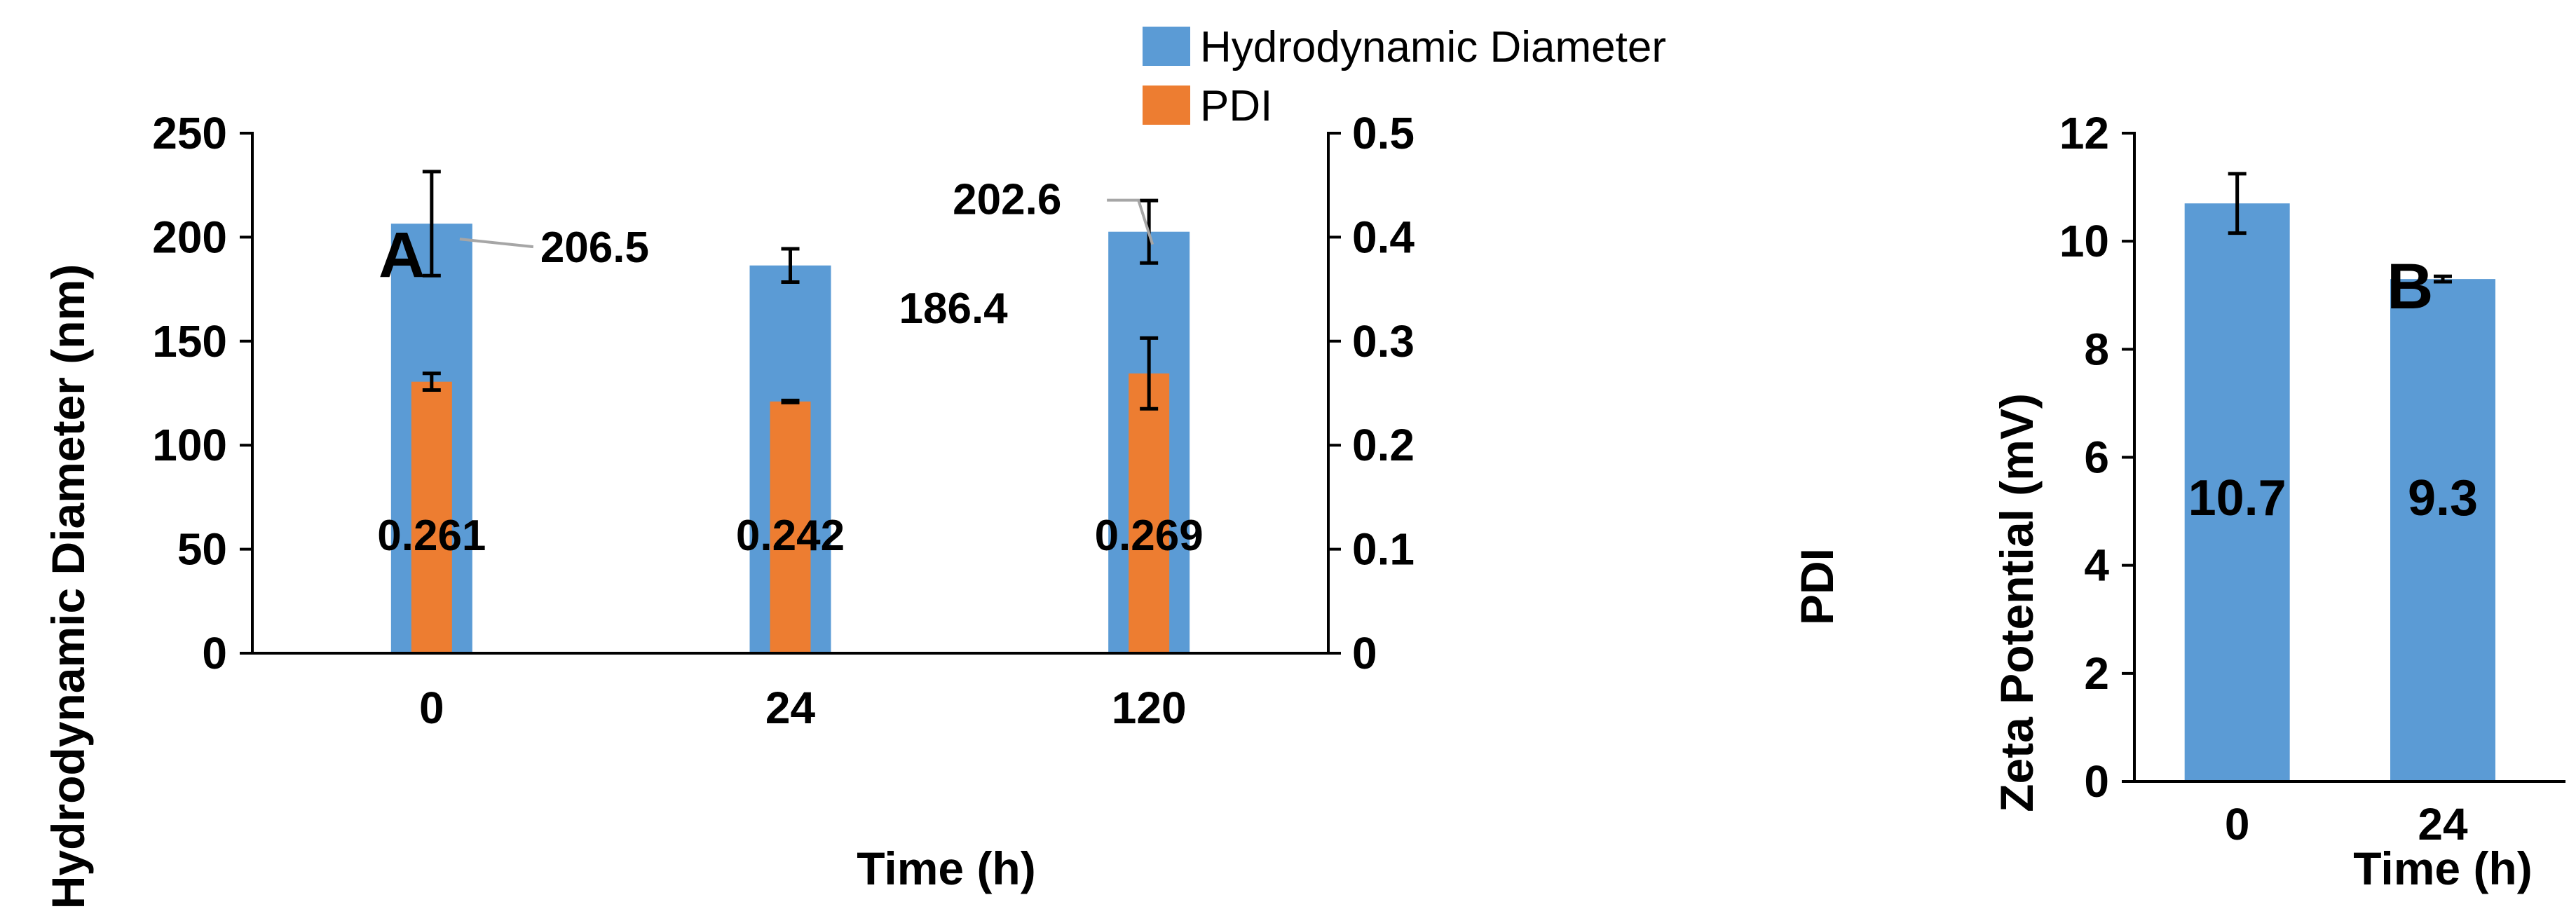 The width and height of the screenshot is (2576, 909). Describe the element at coordinates (1236, 106) in the screenshot. I see `legend-label-pdi: PDI` at that location.